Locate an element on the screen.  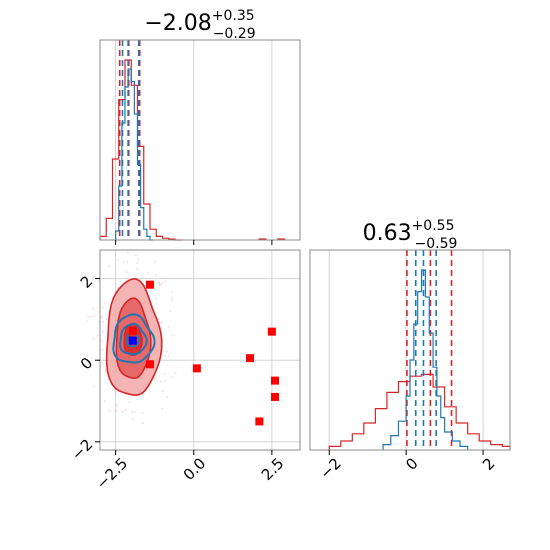
hist-panel-2-frame is located at coordinates (410, 350).